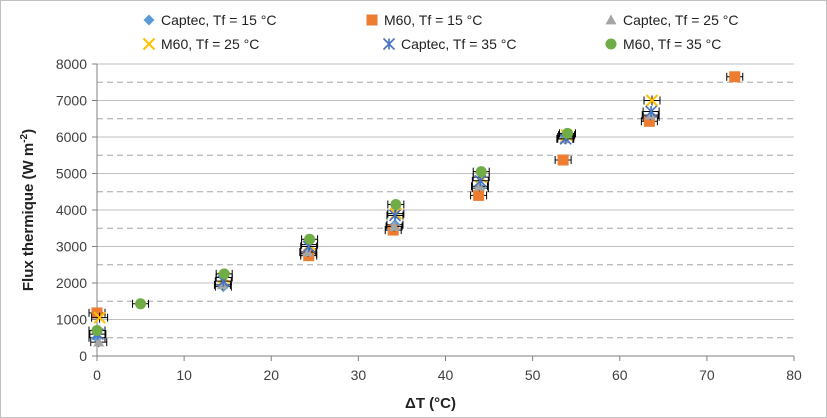 The height and width of the screenshot is (418, 827). I want to click on legend-label: Captec, Tf = 35 °C, so click(459, 44).